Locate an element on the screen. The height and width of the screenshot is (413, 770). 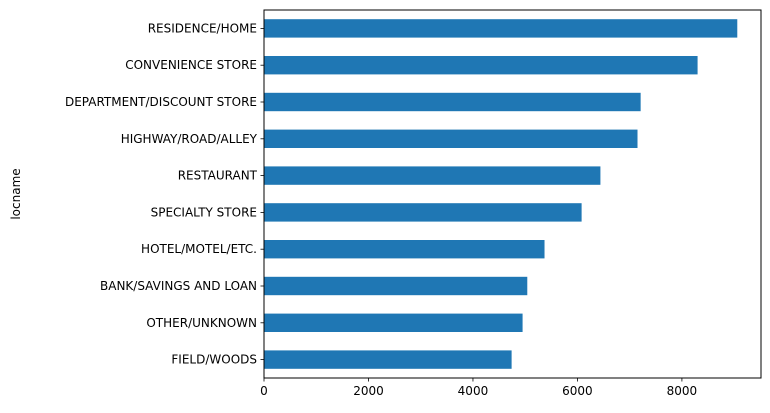
y-tick-label: FIELD/WOODS is located at coordinates (214, 360).